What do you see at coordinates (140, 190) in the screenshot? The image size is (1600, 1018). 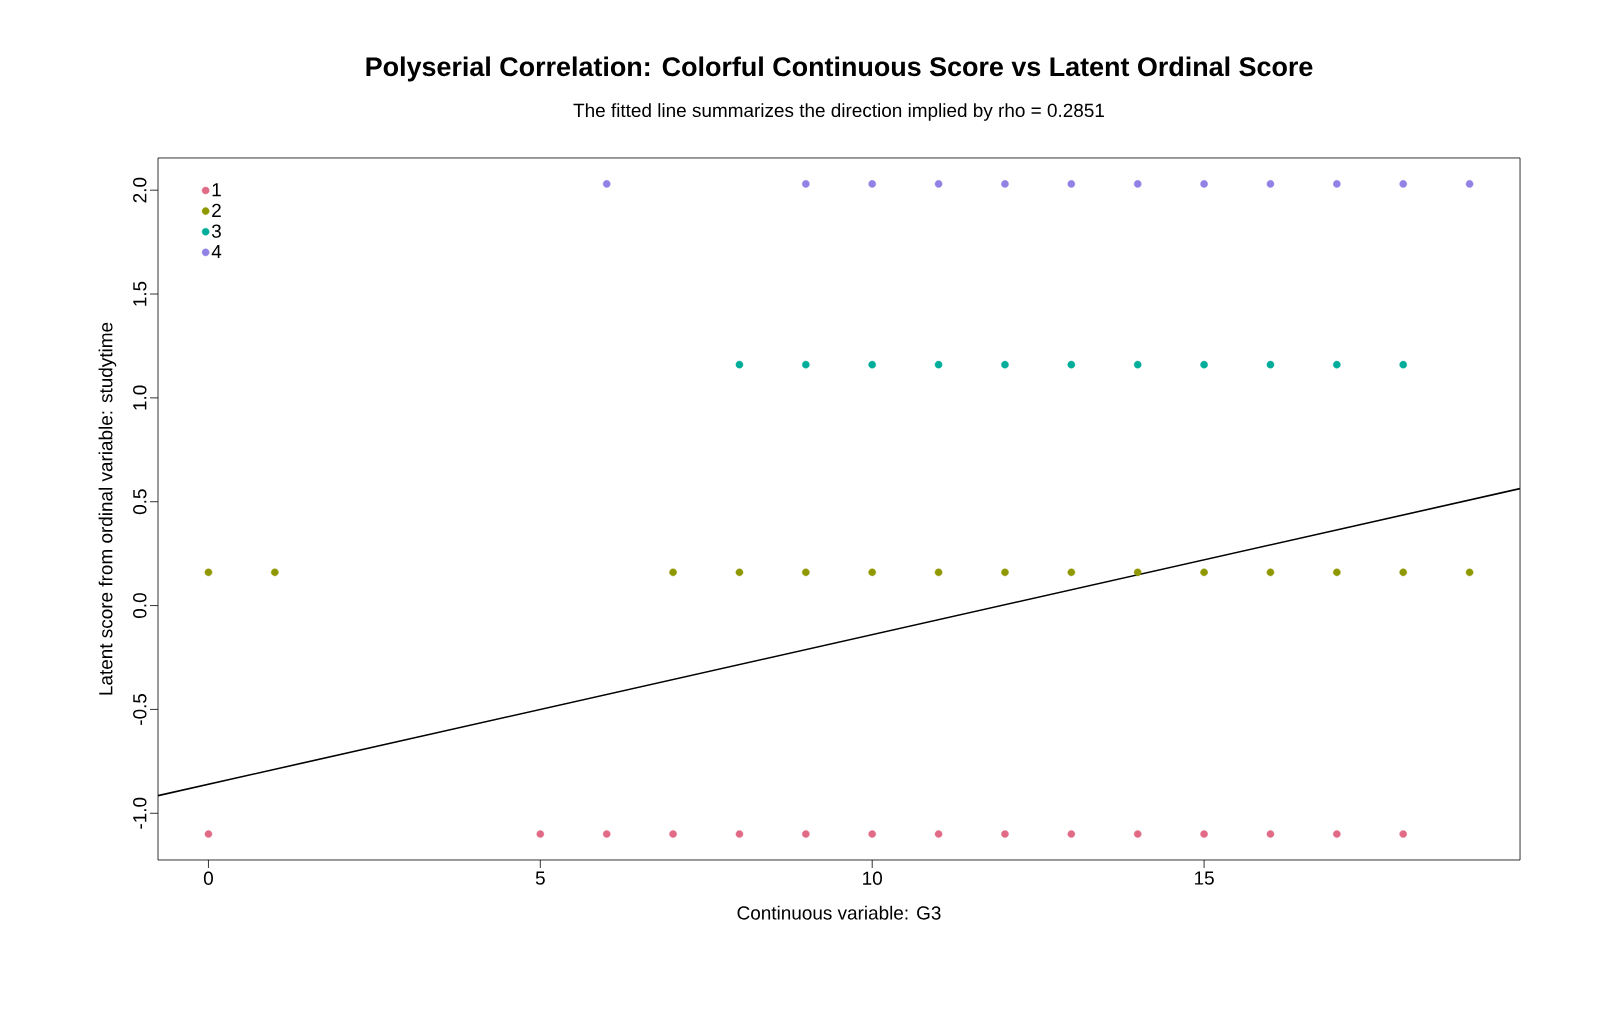 I see `y-tick-label: 2.0` at bounding box center [140, 190].